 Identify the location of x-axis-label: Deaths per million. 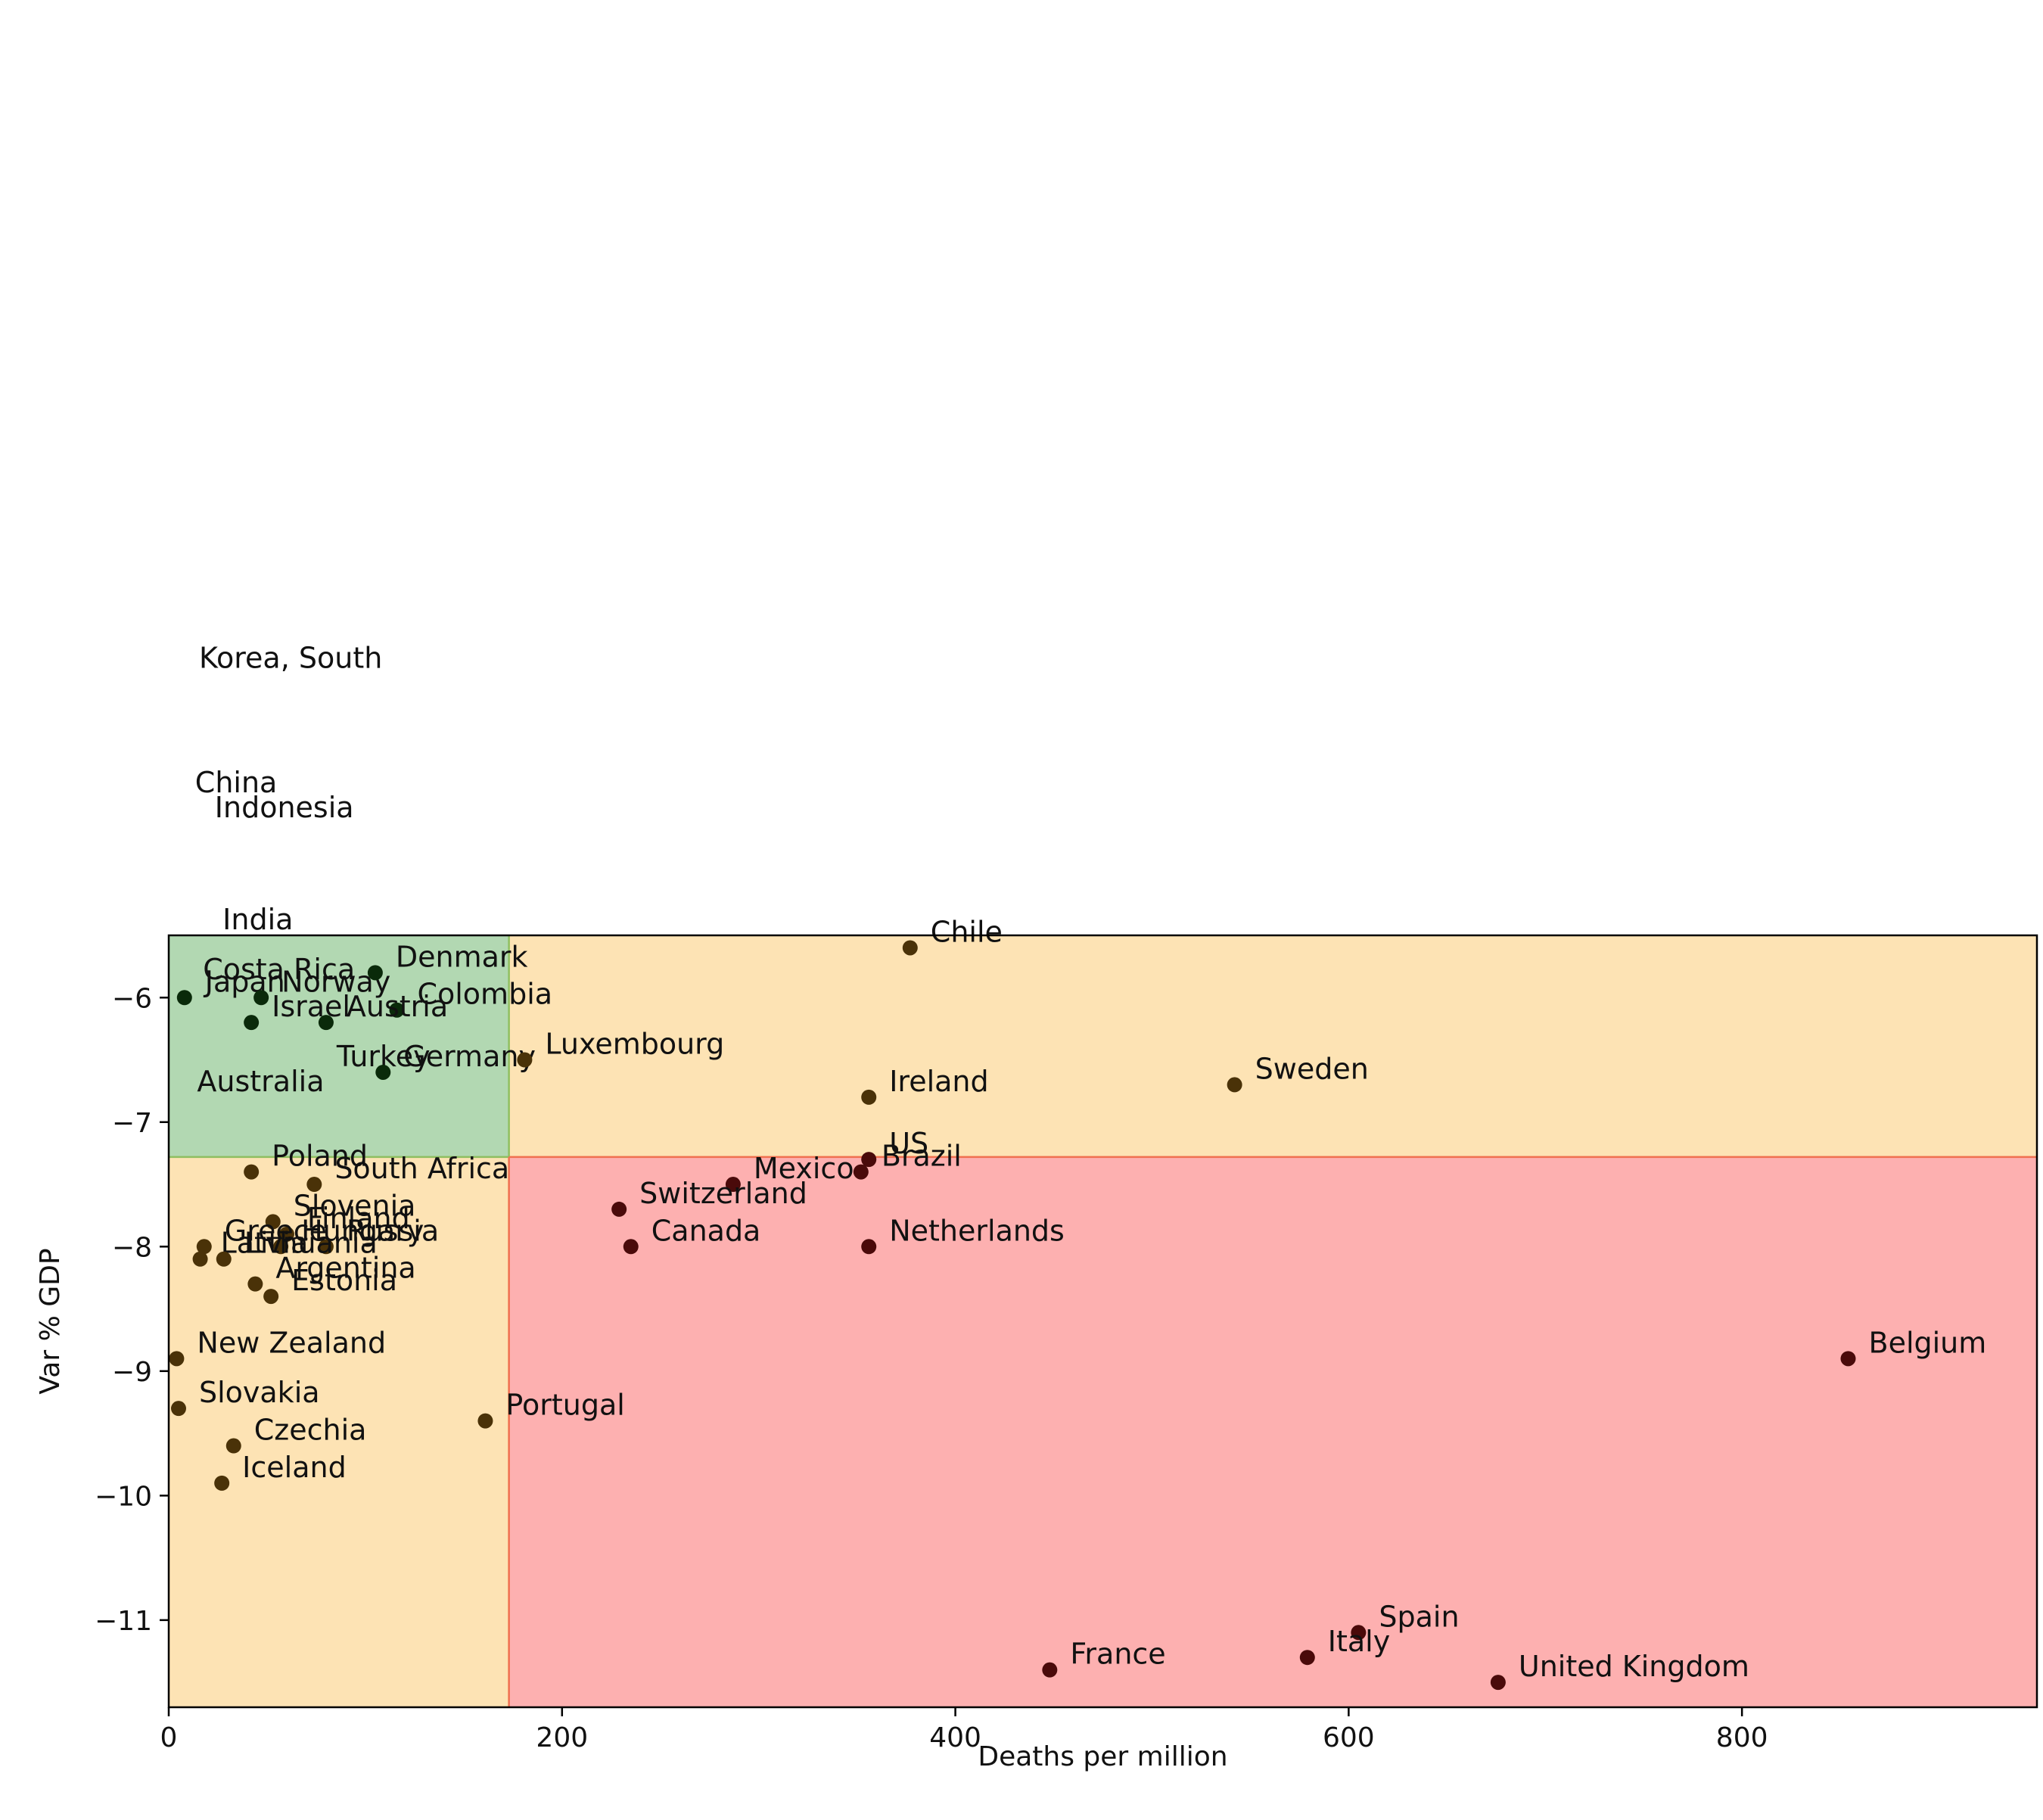
(1103, 1757).